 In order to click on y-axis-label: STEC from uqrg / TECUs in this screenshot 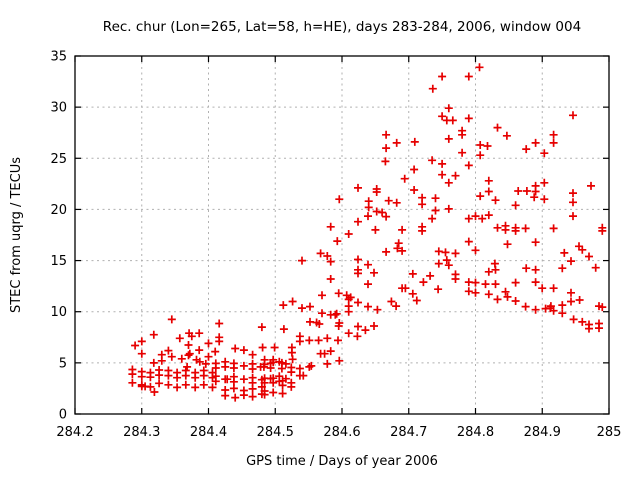, I will do `click(16, 235)`.